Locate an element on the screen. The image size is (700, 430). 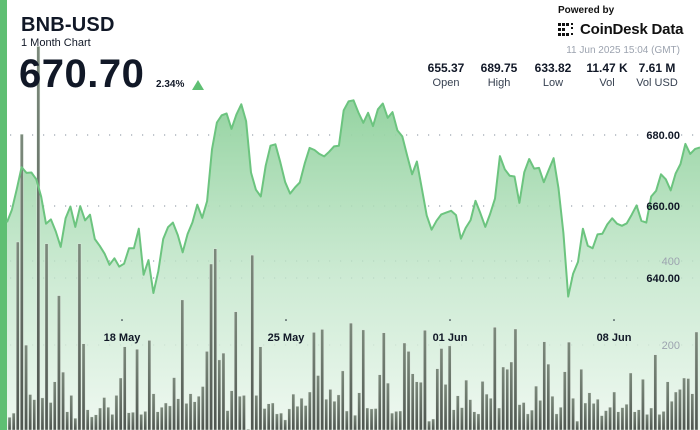
y-axis-labels: 680.00 660.00 640.00 400 200 is located at coordinates (663, 241).